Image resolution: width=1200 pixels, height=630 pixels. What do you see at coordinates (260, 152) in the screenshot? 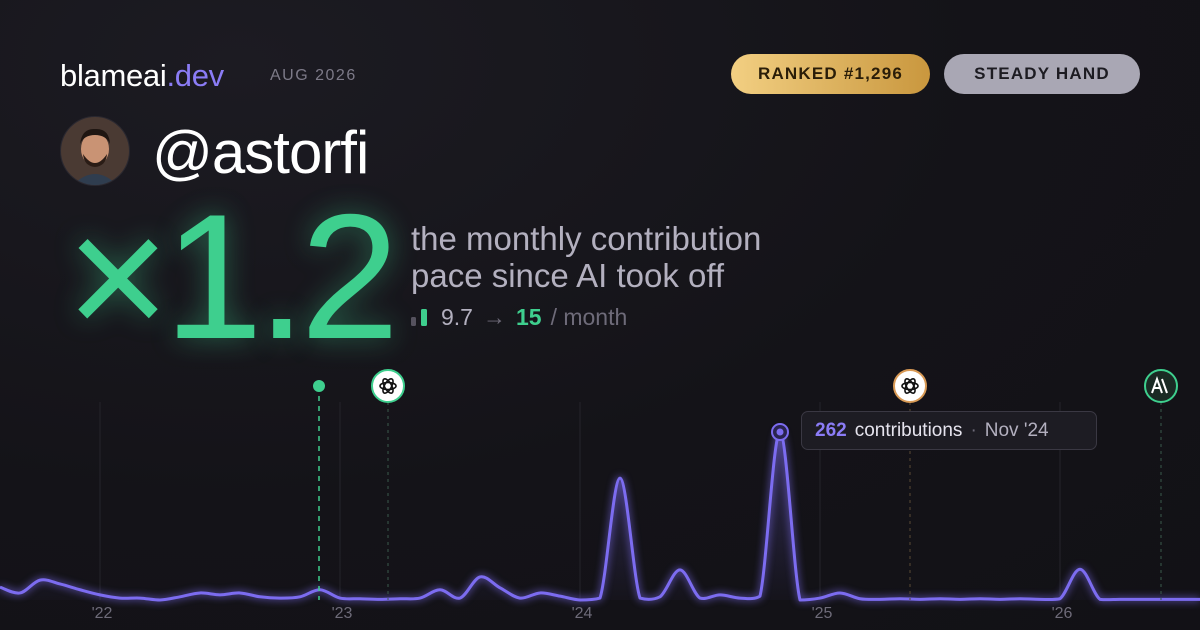
I see `handle: @astorfi` at bounding box center [260, 152].